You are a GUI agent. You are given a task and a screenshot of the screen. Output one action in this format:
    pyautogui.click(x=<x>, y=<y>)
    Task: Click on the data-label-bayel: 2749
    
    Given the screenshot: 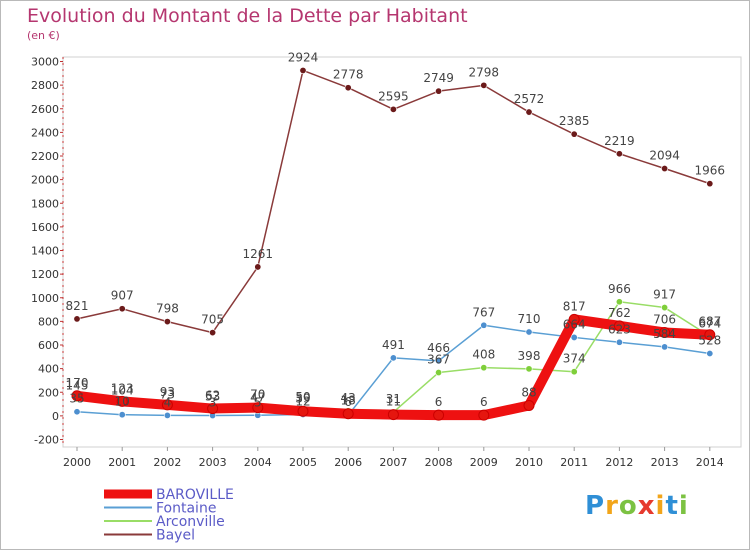 What is the action you would take?
    pyautogui.click(x=438, y=78)
    